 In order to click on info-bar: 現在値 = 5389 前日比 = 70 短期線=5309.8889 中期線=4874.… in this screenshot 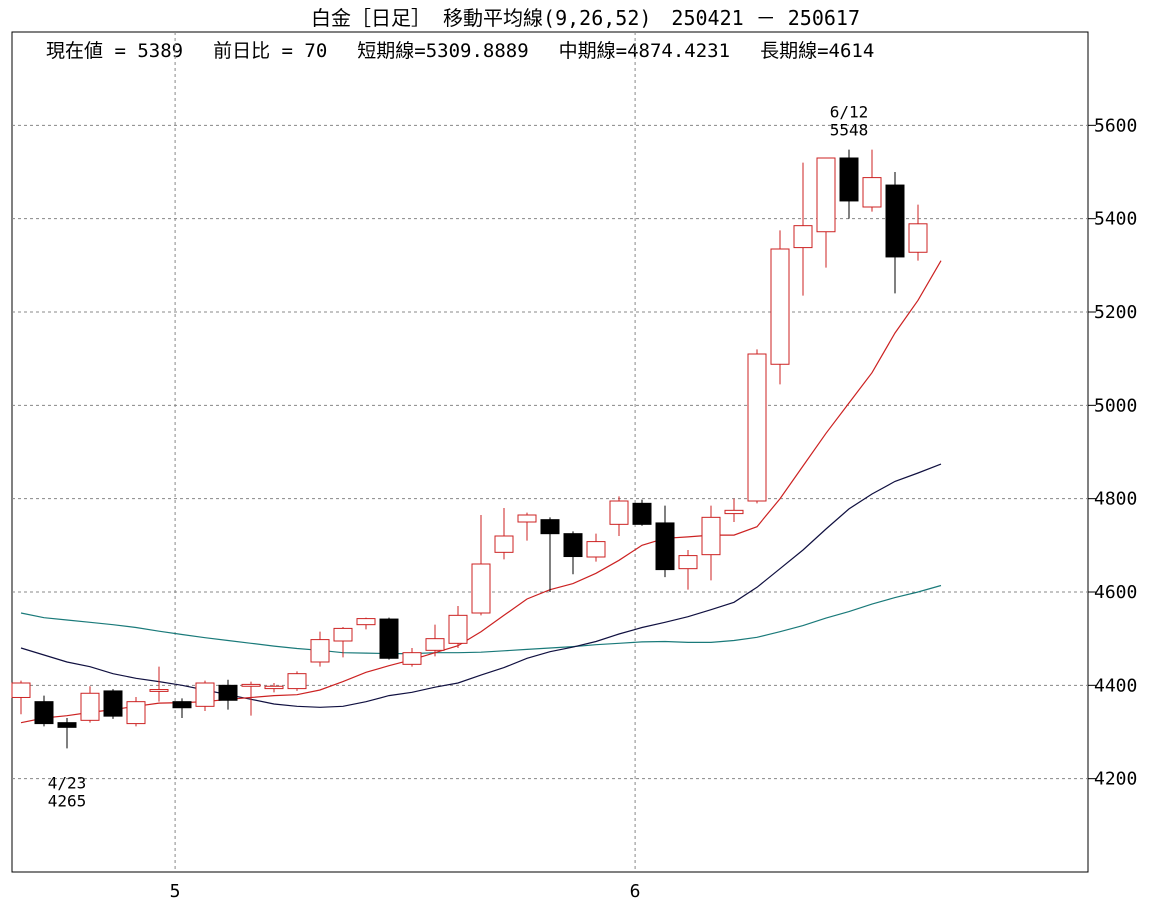, I will do `click(475, 49)`.